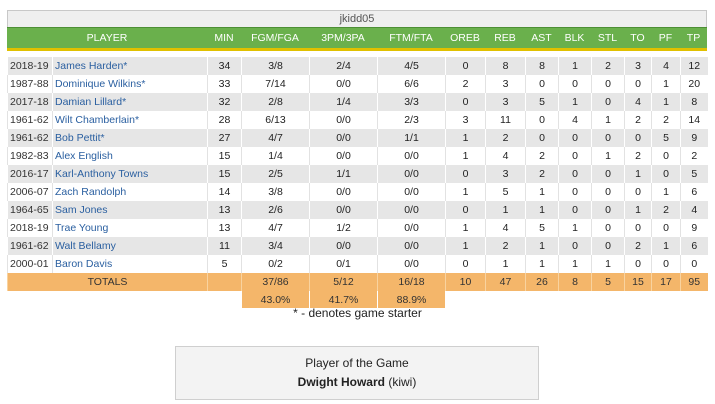 The image size is (715, 404). I want to click on player-row: 1961-62 Walt Bellamy 11 3/4 0/0 0/0 1 2 1 0 0 2 1 6, so click(357, 246).